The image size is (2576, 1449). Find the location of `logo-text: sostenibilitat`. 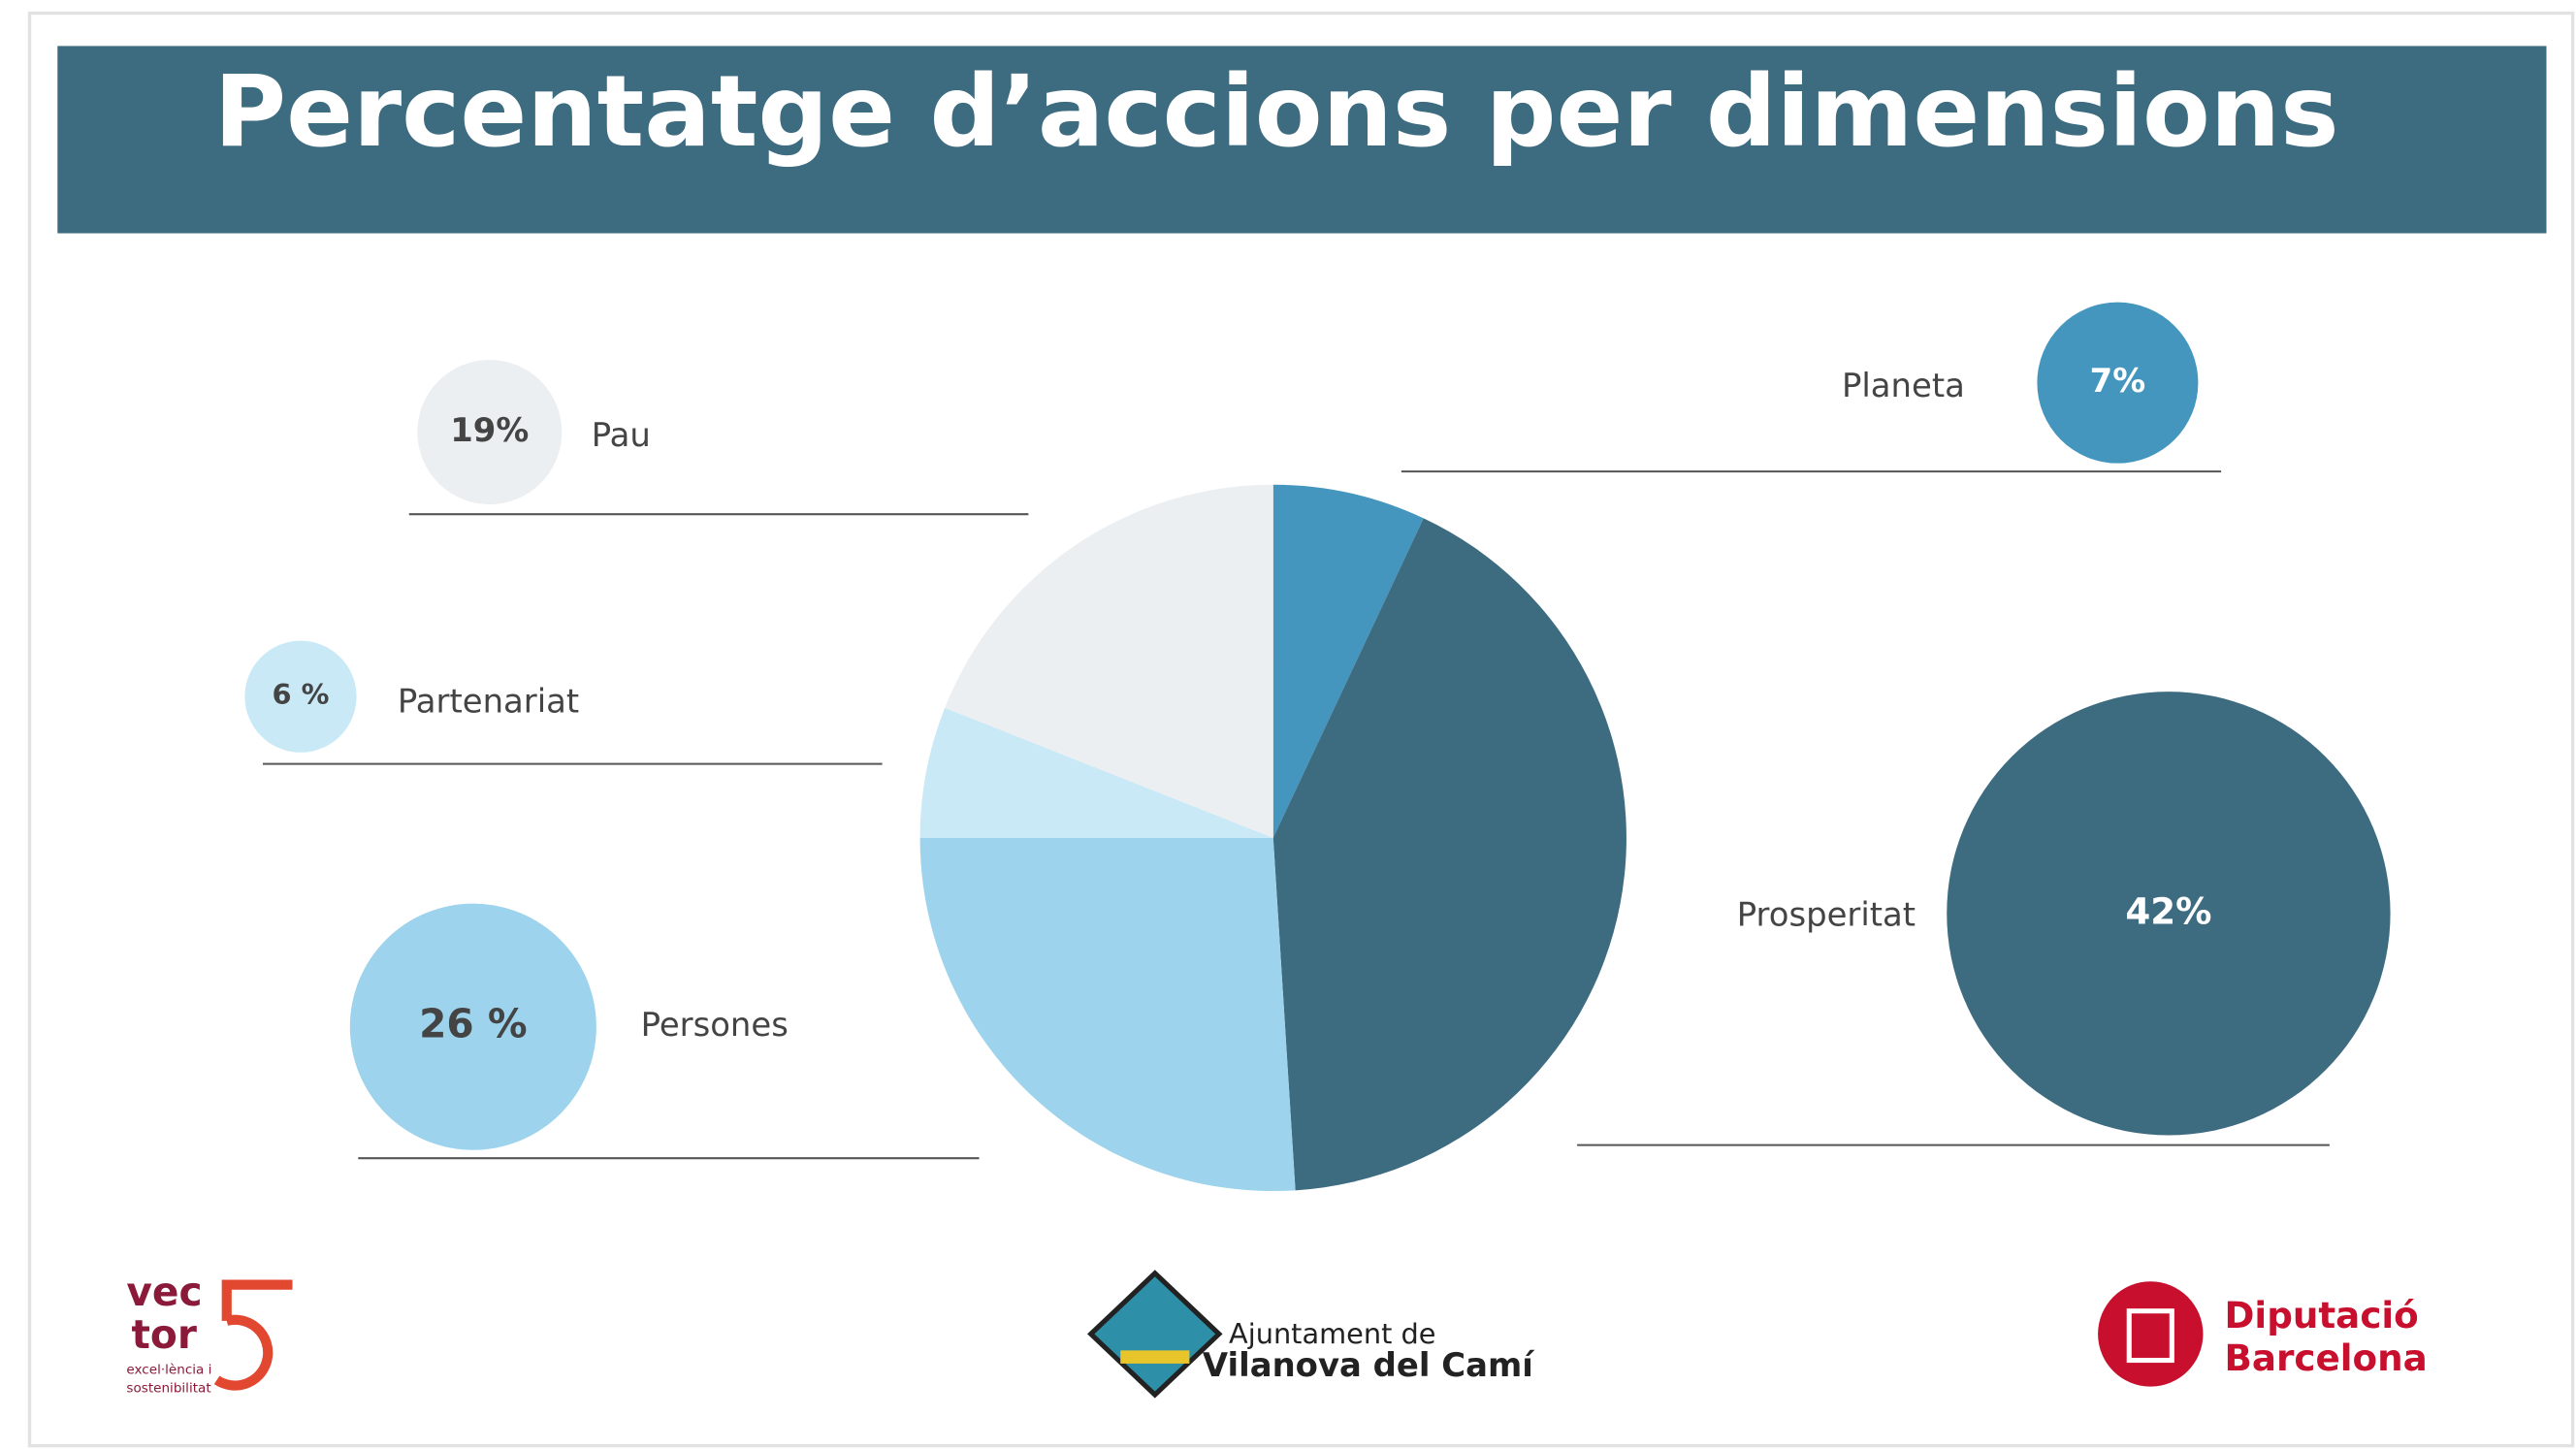

logo-text: sostenibilitat is located at coordinates (168, 1388).